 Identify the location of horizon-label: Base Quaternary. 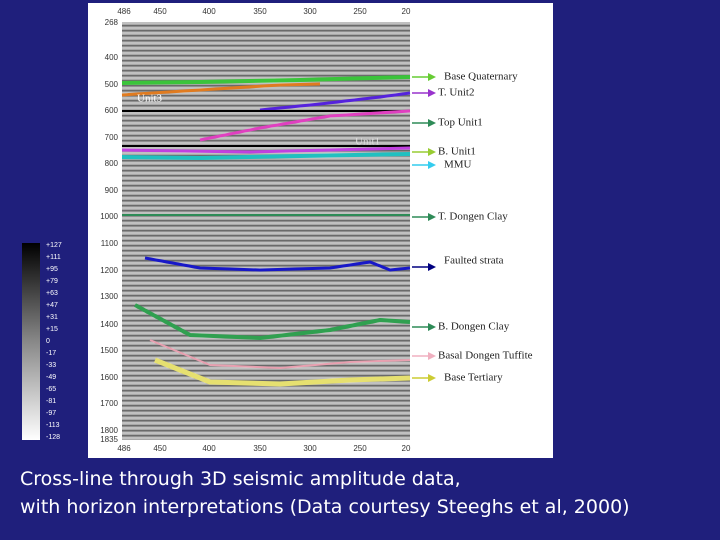
(481, 77).